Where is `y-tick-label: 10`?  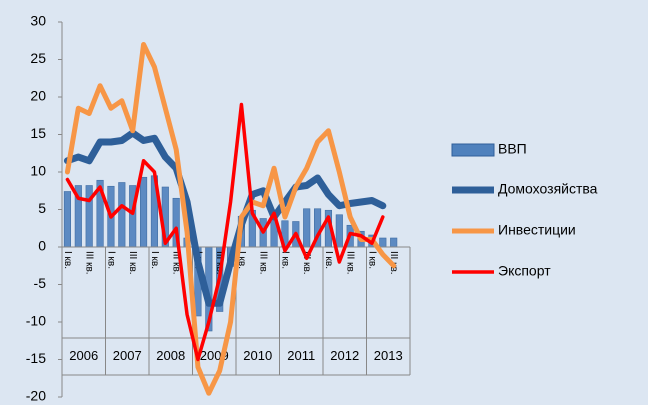
y-tick-label: 10 is located at coordinates (38, 171).